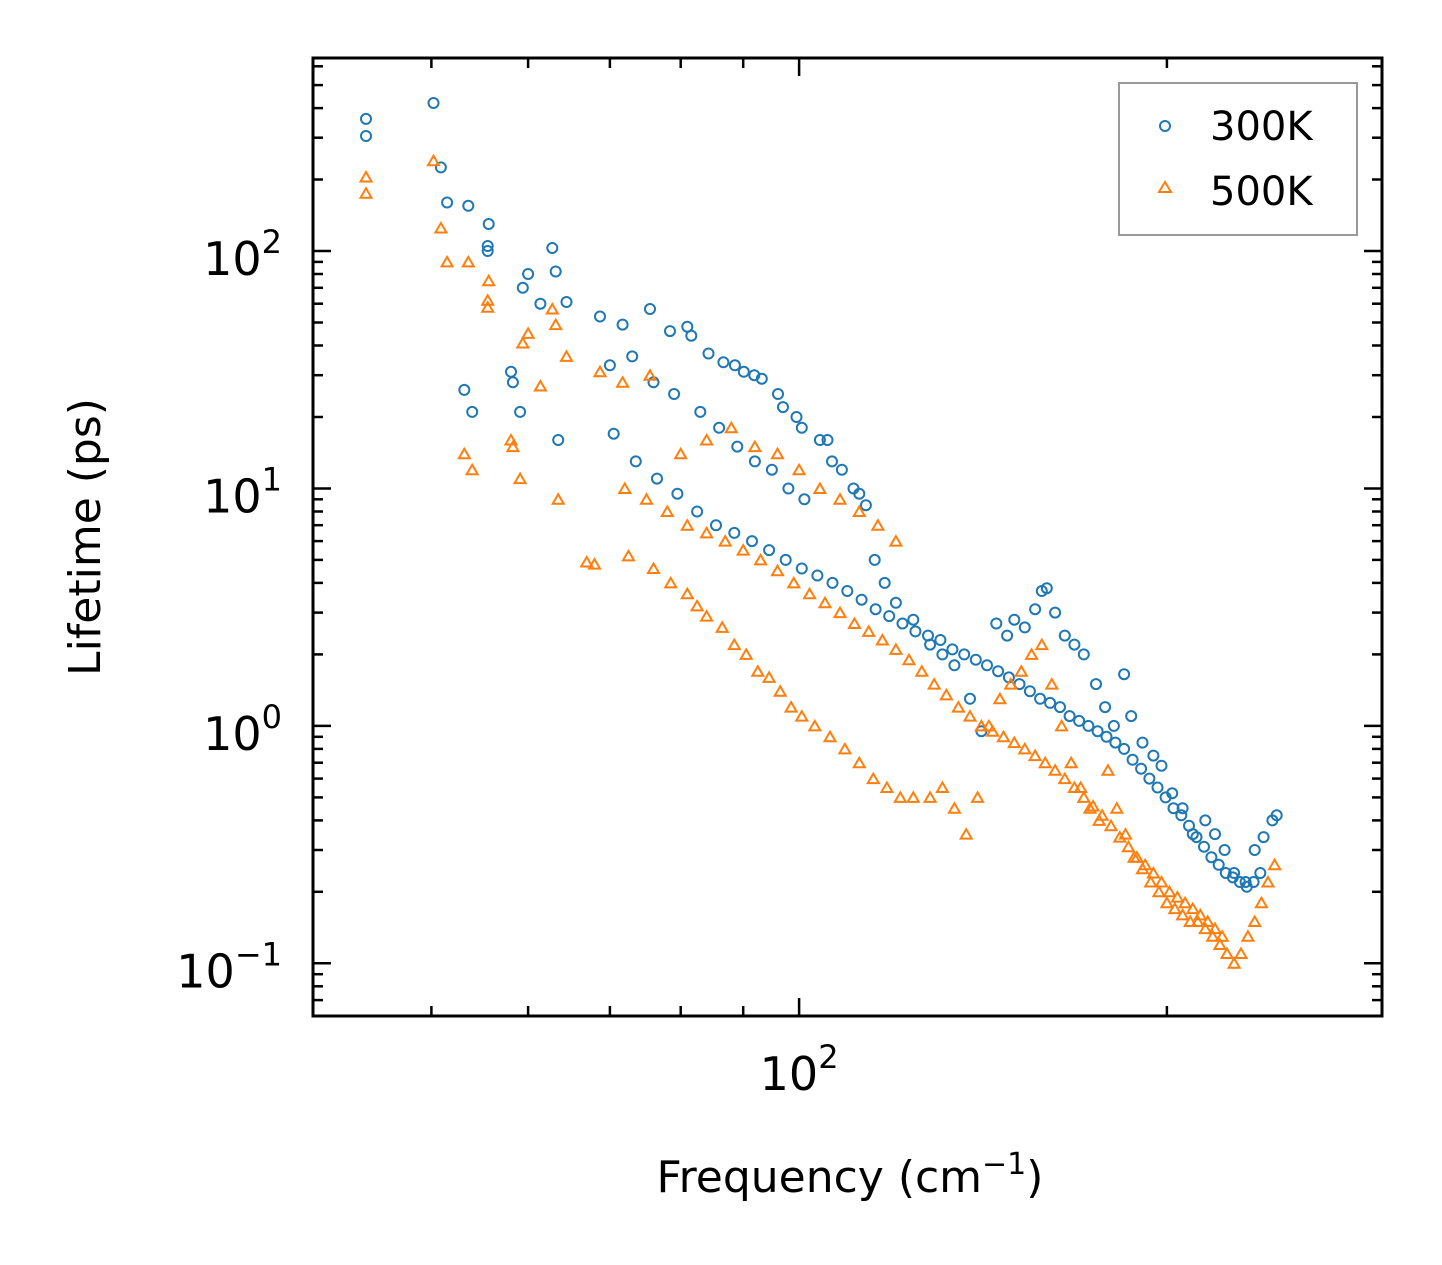 Image resolution: width=1442 pixels, height=1265 pixels. What do you see at coordinates (272, 480) in the screenshot?
I see `y-tick-label-2-exponent: 1` at bounding box center [272, 480].